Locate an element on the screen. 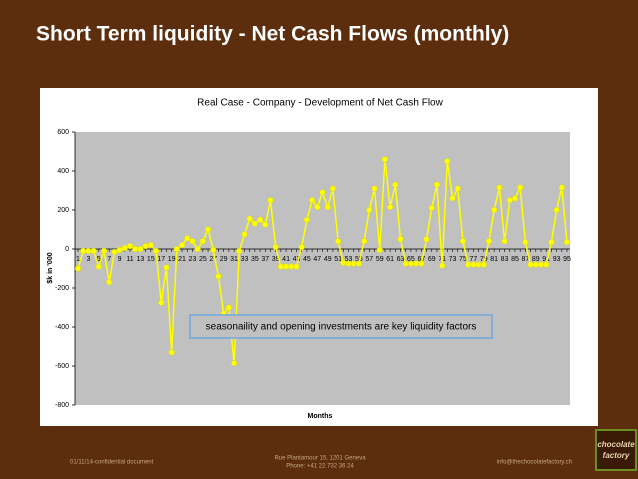 This screenshot has height=479, width=638. x-tick-label: 3 is located at coordinates (88, 259).